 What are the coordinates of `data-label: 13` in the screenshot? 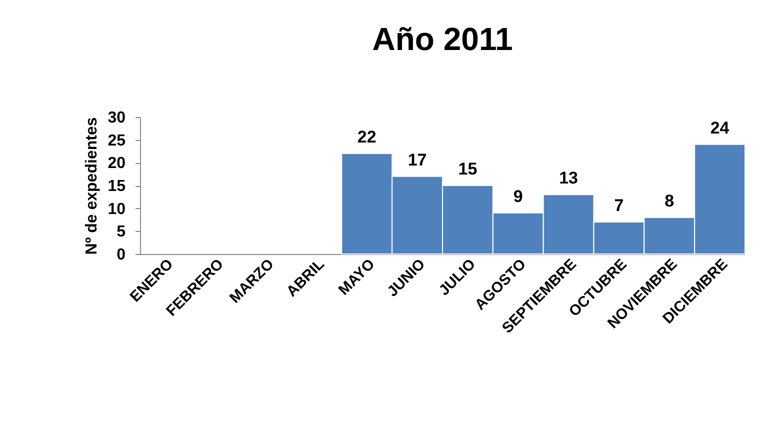 It's located at (568, 178).